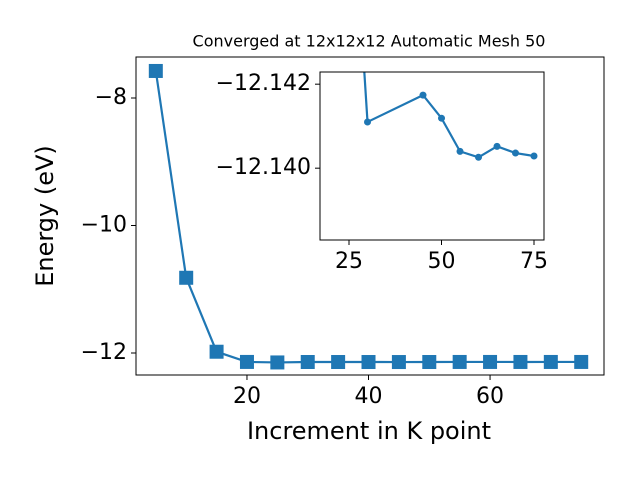  Describe the element at coordinates (450, 116) in the screenshot. I see `plot` at that location.